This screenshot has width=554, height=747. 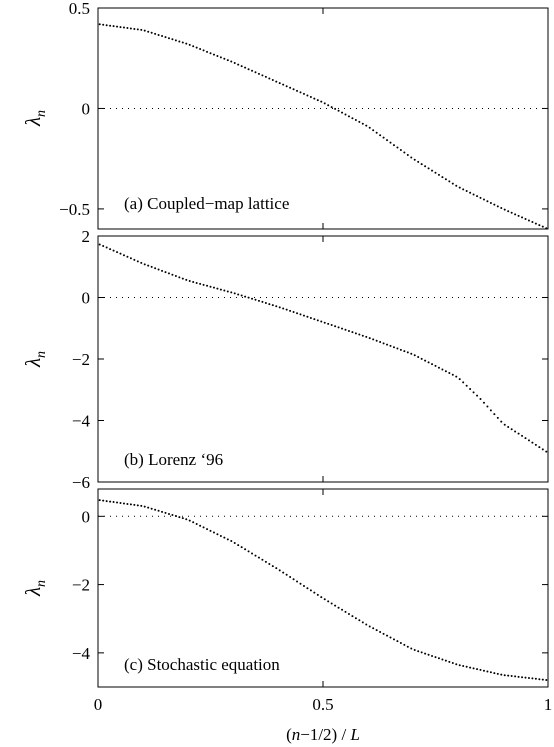 I want to click on panel-a-ylabel: λn, so click(x=35, y=118).